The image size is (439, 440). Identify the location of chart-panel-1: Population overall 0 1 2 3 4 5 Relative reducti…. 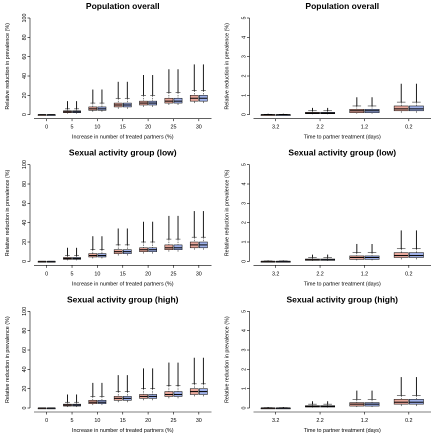
(328, 71).